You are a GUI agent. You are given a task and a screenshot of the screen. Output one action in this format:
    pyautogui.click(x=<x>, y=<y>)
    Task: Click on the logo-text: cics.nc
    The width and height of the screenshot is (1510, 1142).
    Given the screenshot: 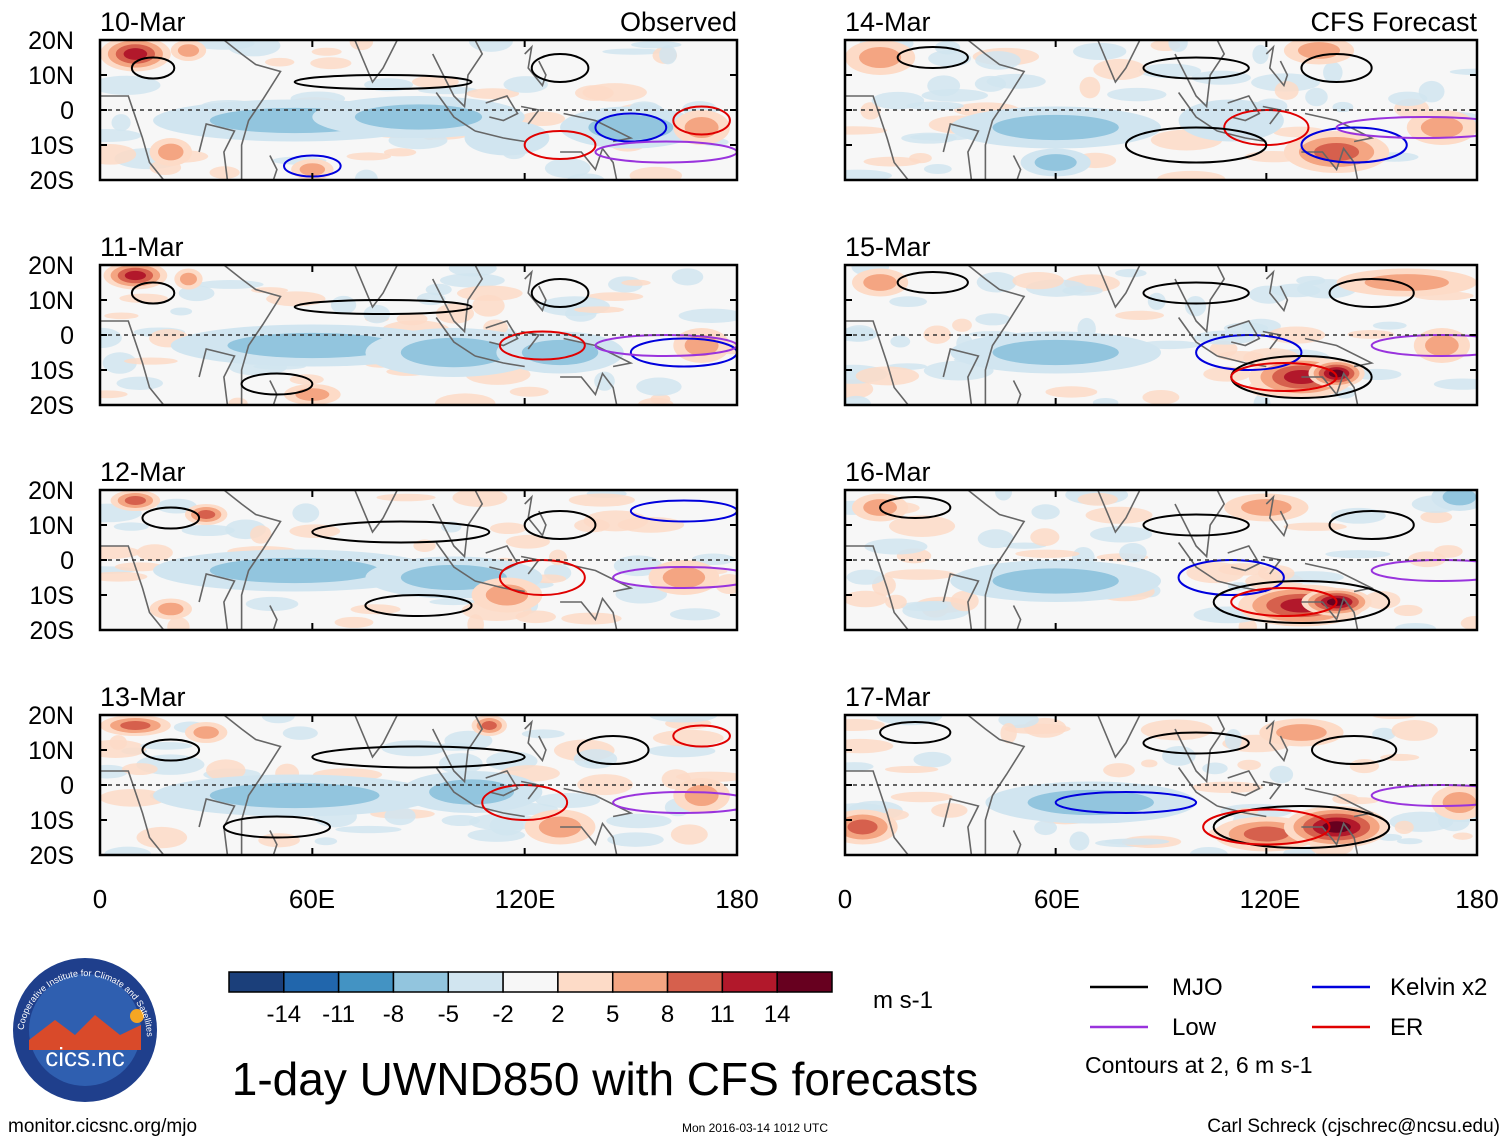 What is the action you would take?
    pyautogui.click(x=84, y=1057)
    